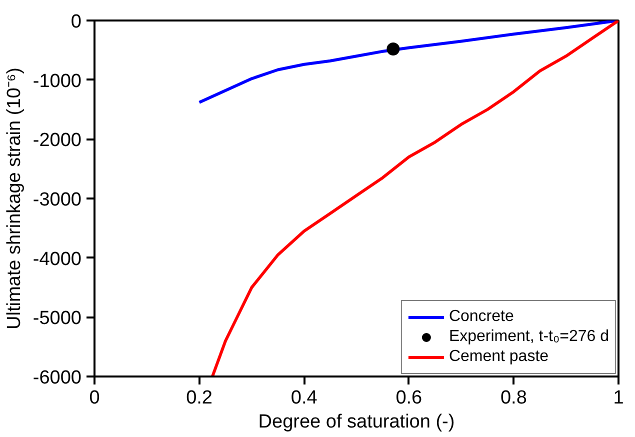  I want to click on y-tick-label: -4000, so click(57, 259).